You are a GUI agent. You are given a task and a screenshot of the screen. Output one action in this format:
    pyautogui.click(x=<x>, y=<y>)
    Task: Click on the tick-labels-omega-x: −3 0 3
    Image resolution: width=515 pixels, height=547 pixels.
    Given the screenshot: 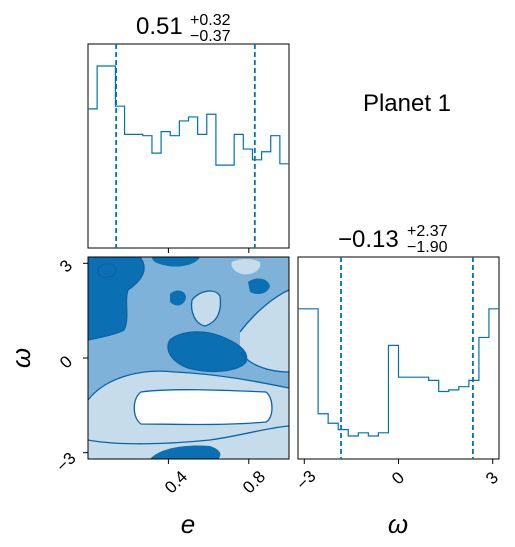 What is the action you would take?
    pyautogui.click(x=398, y=480)
    